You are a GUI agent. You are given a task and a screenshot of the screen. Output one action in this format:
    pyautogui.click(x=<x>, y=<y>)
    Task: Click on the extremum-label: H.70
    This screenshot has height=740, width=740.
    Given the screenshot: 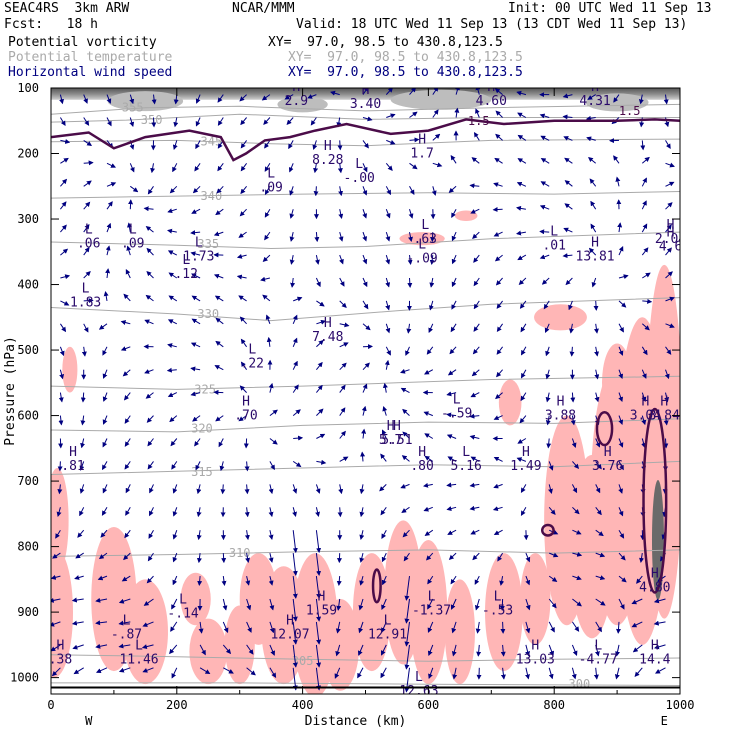 What is the action you would take?
    pyautogui.click(x=245, y=409)
    